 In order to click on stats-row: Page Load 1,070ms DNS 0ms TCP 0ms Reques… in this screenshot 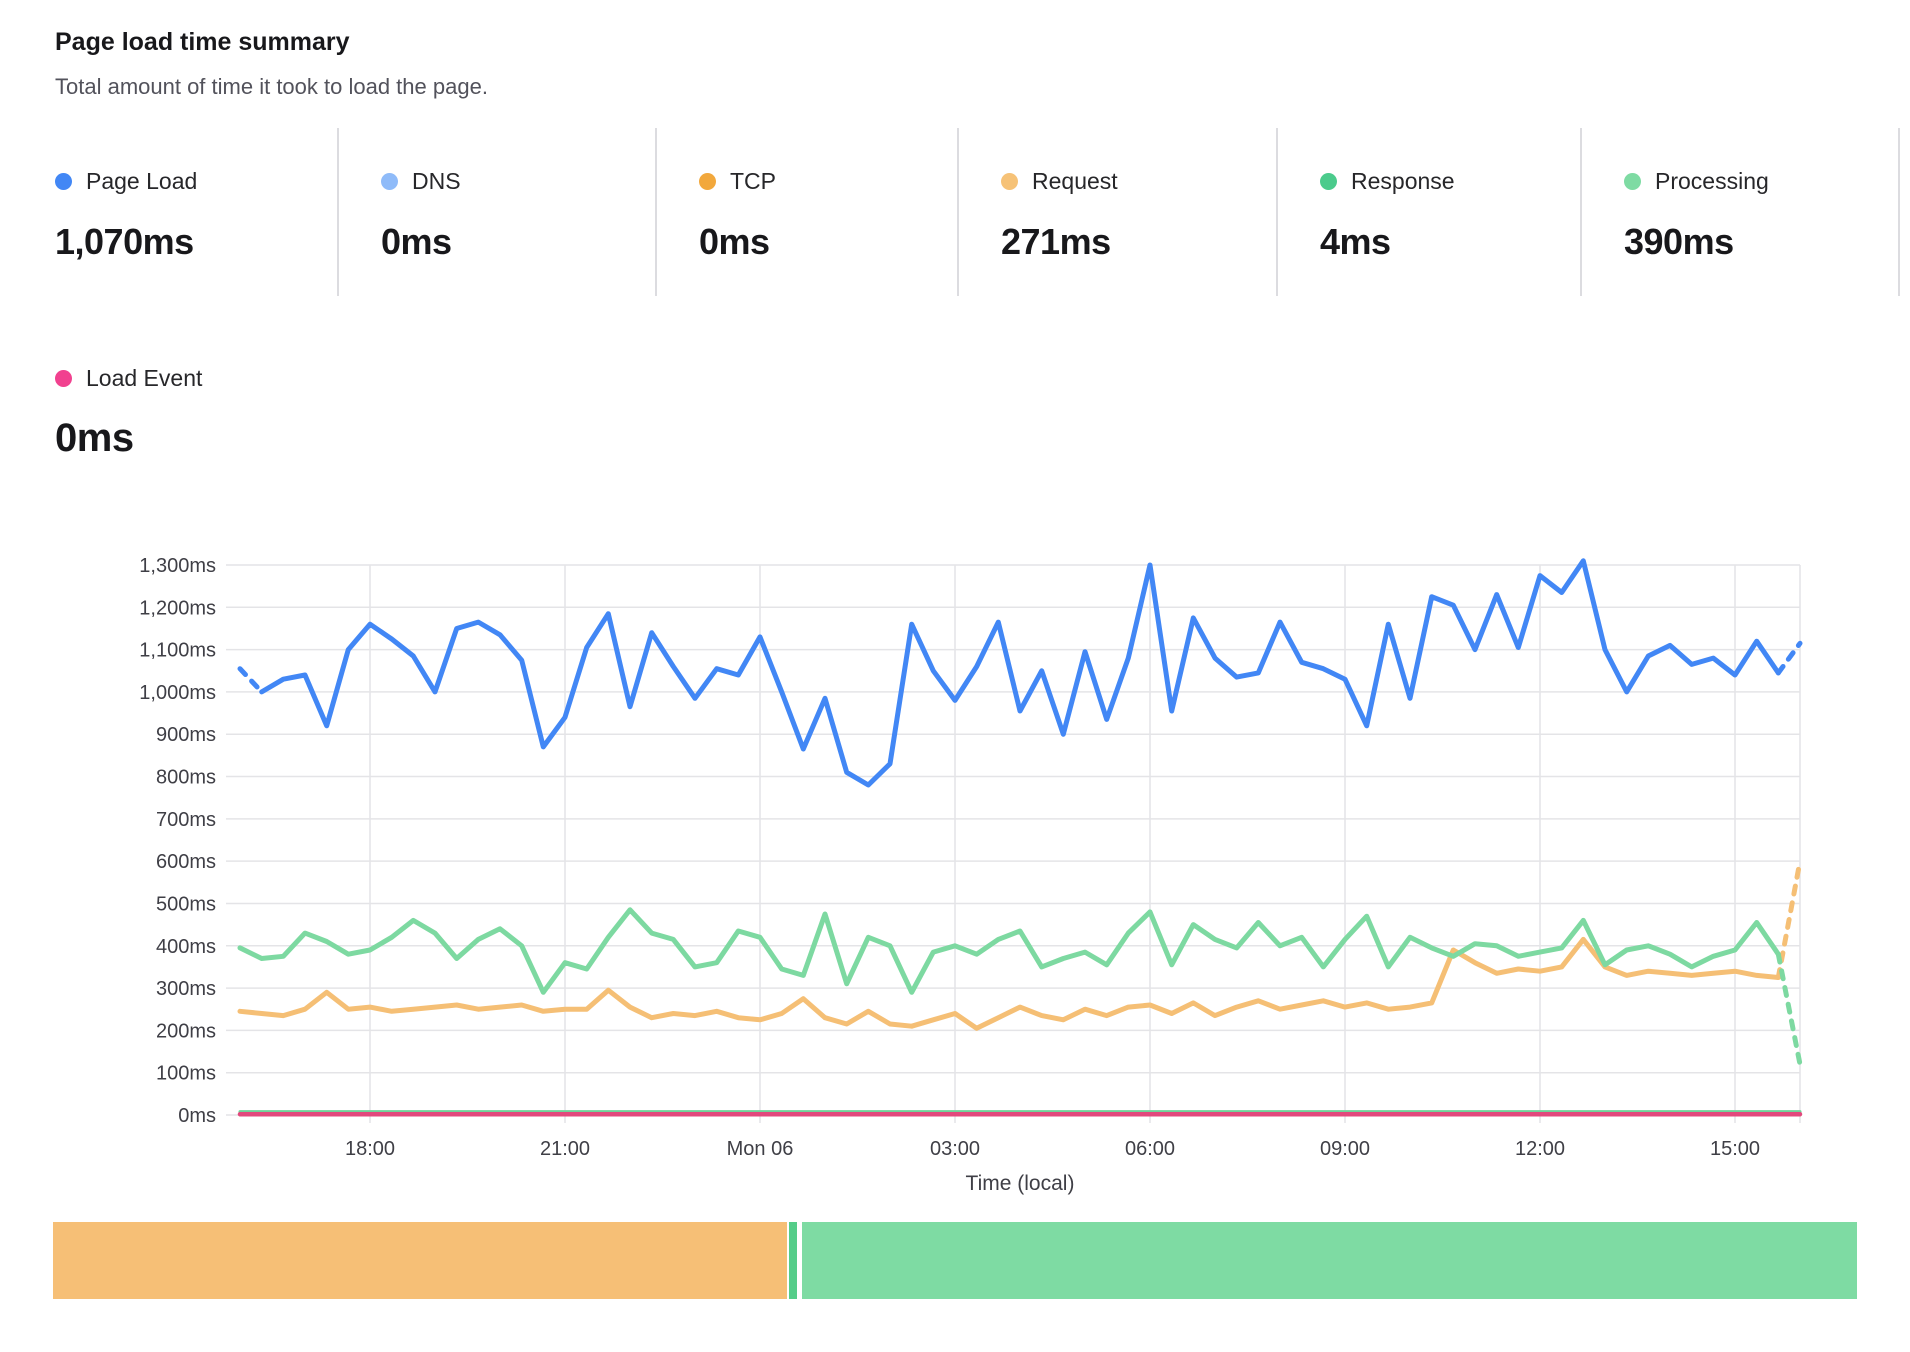, I will do `click(977, 212)`.